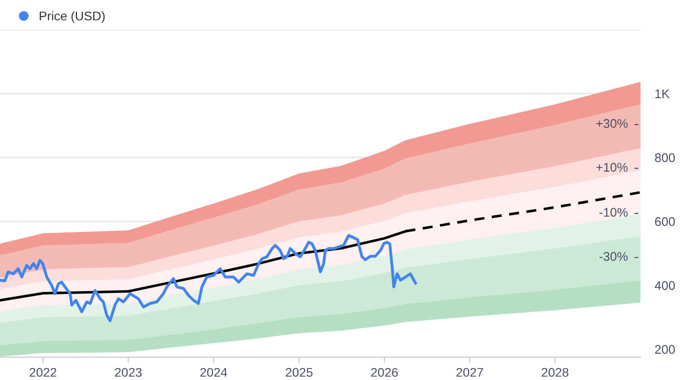 The width and height of the screenshot is (680, 380). I want to click on annotation: -10%, so click(613, 212).